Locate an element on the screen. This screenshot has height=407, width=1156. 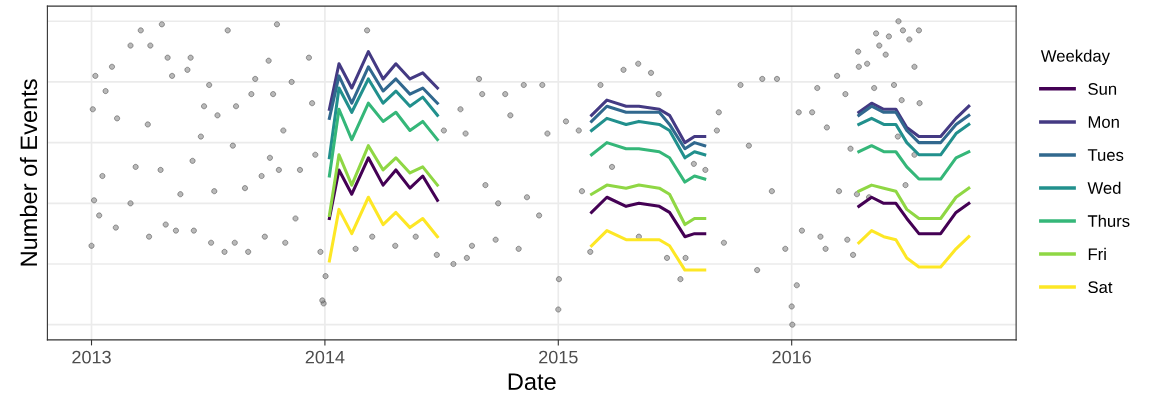
legend-title: Weekday is located at coordinates (1075, 57).